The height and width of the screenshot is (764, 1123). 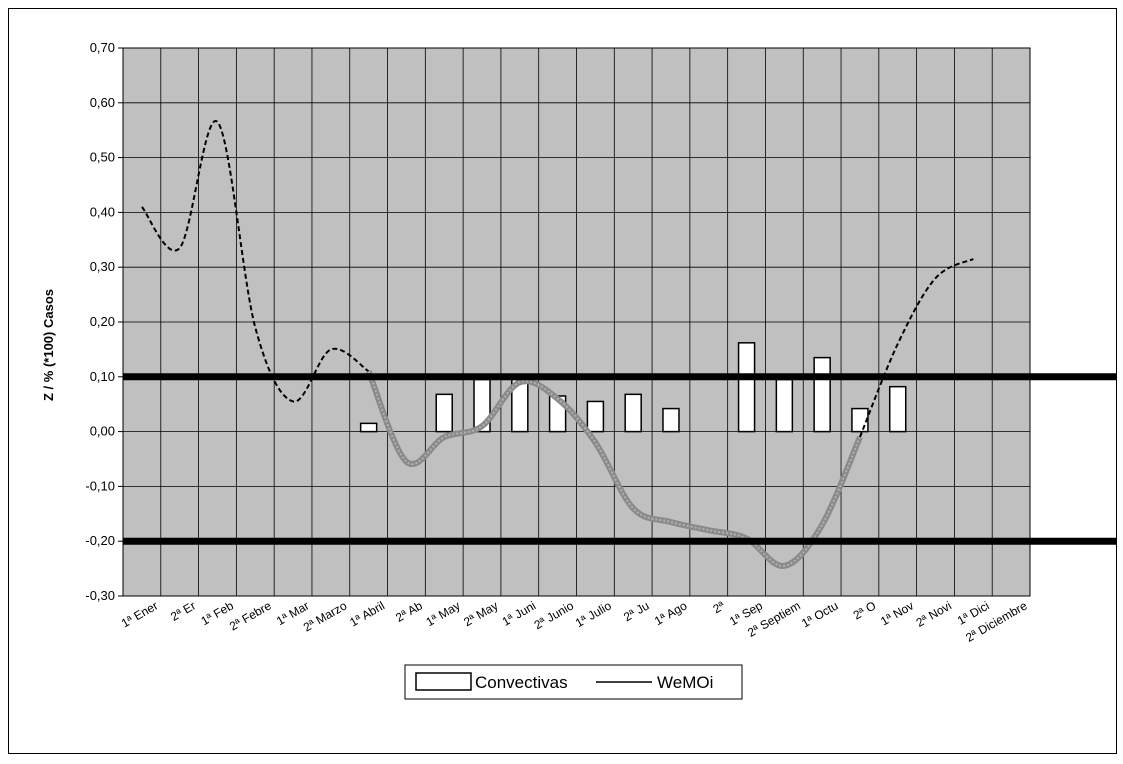 What do you see at coordinates (521, 682) in the screenshot?
I see `legend-label-convectivas: Convectivas` at bounding box center [521, 682].